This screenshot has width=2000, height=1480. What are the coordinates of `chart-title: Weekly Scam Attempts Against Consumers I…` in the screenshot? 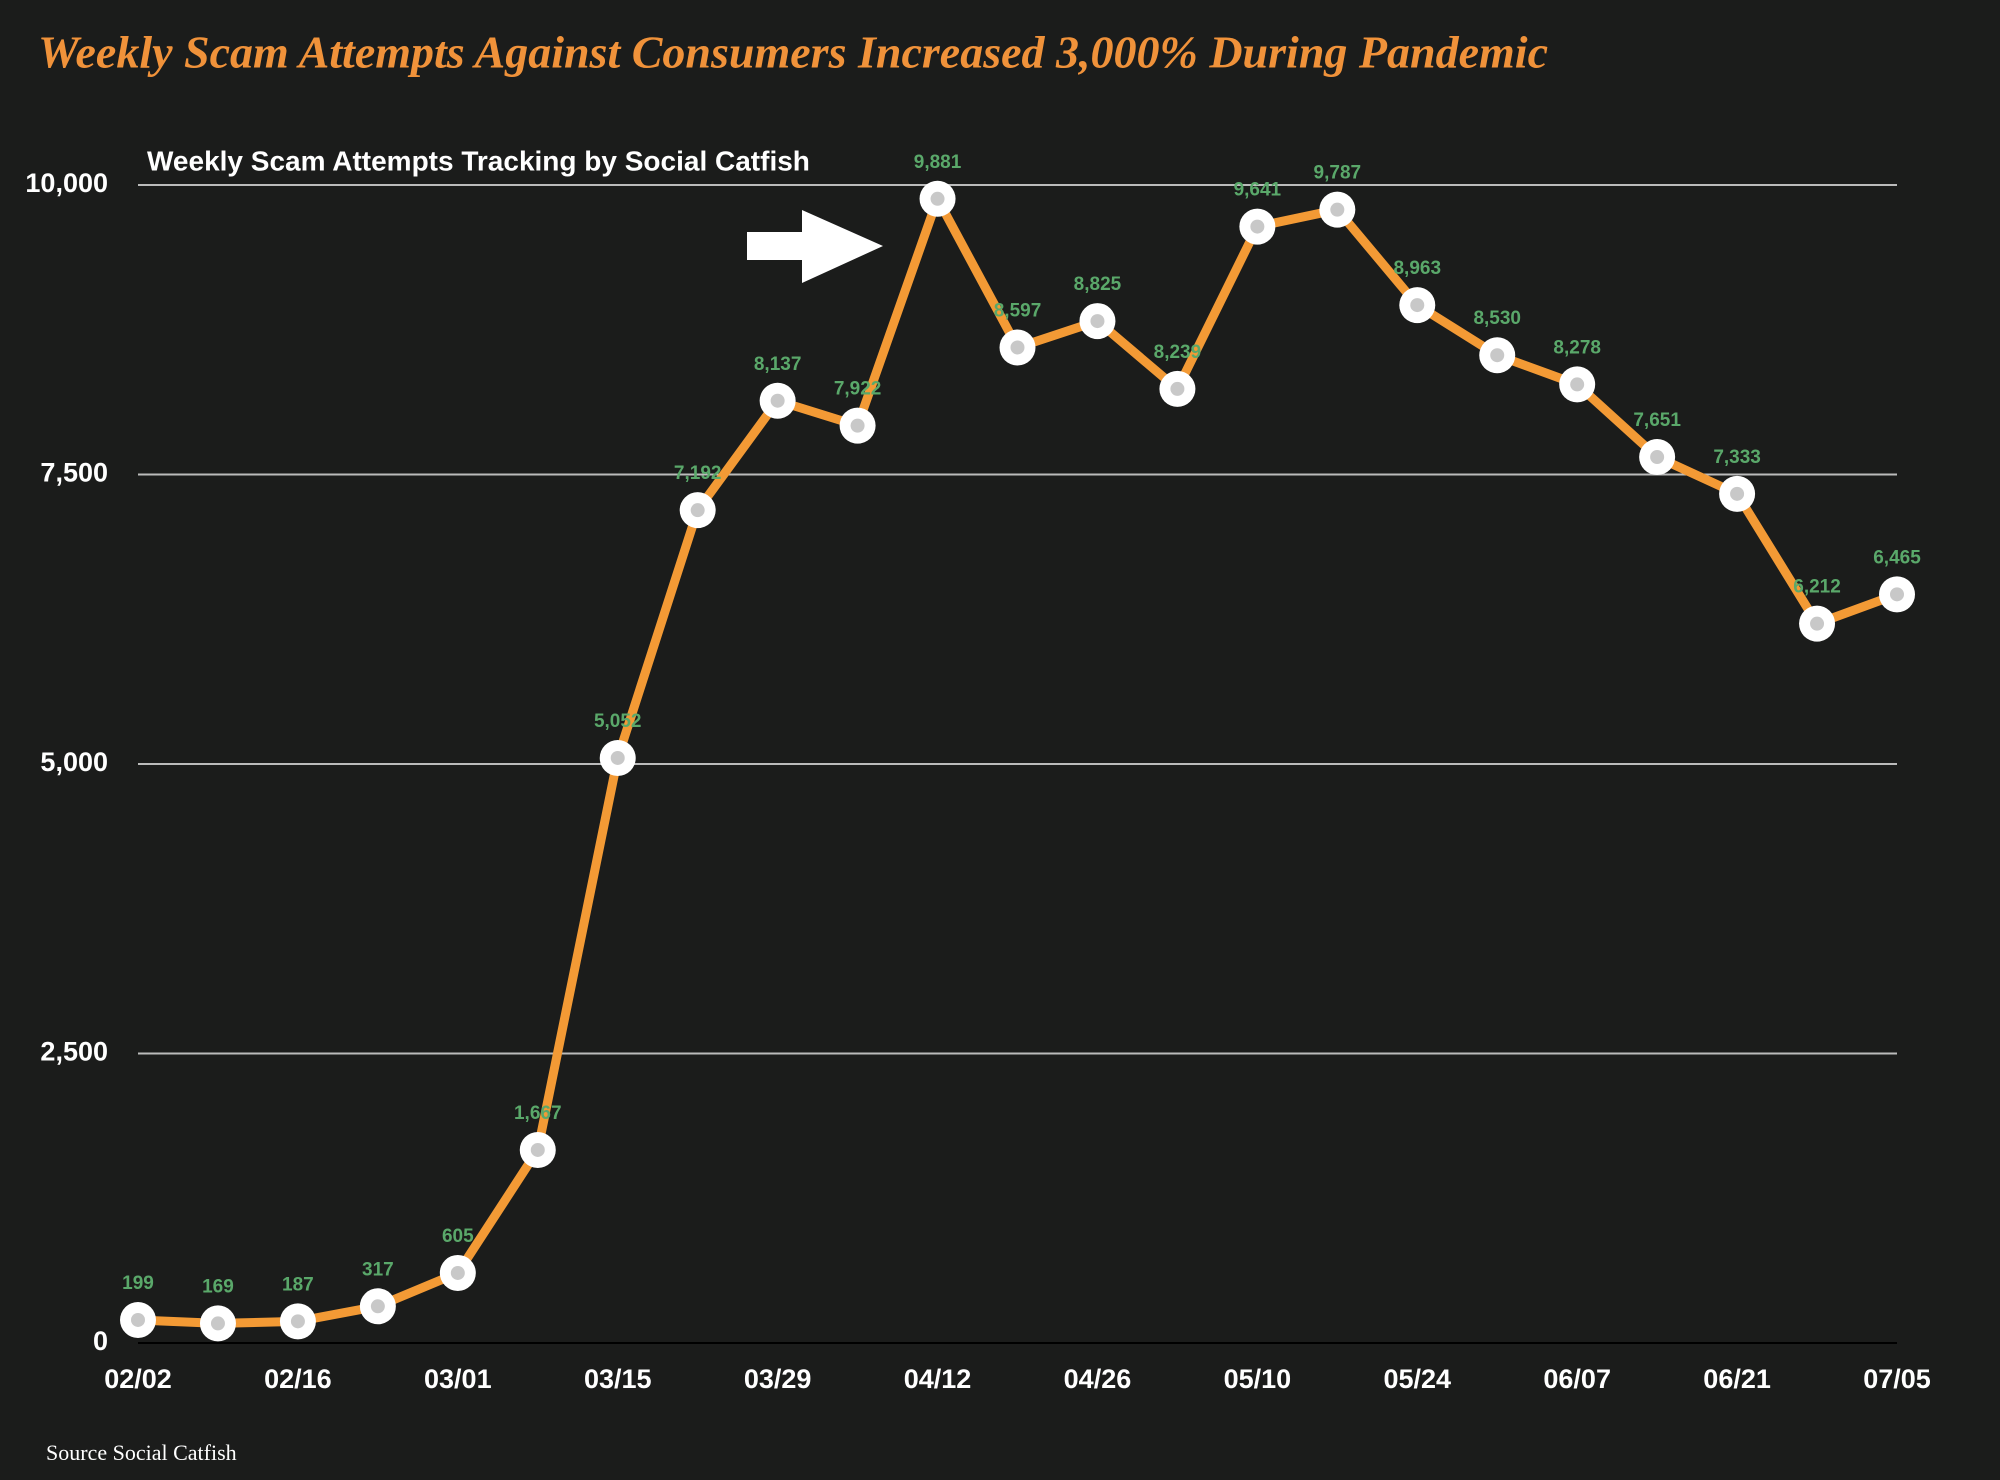 It's located at (793, 52).